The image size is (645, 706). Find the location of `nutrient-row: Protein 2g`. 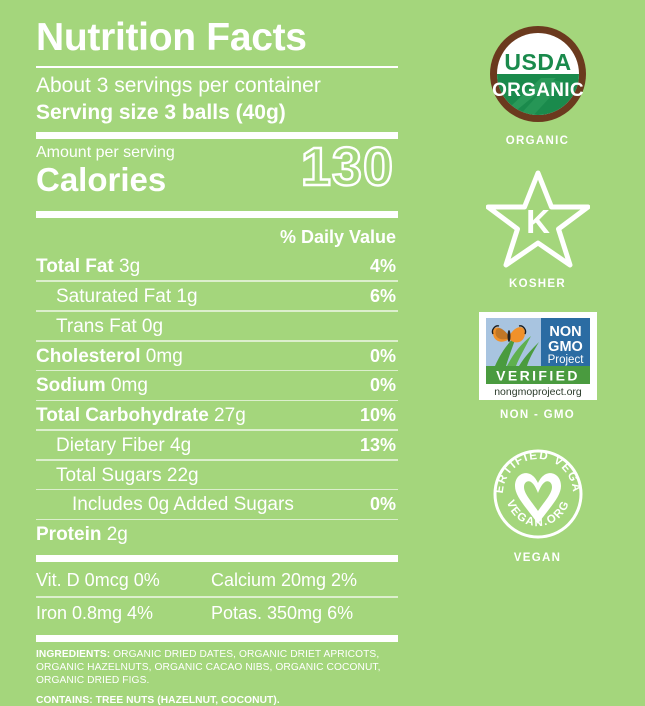

nutrient-row: Protein 2g is located at coordinates (217, 534).